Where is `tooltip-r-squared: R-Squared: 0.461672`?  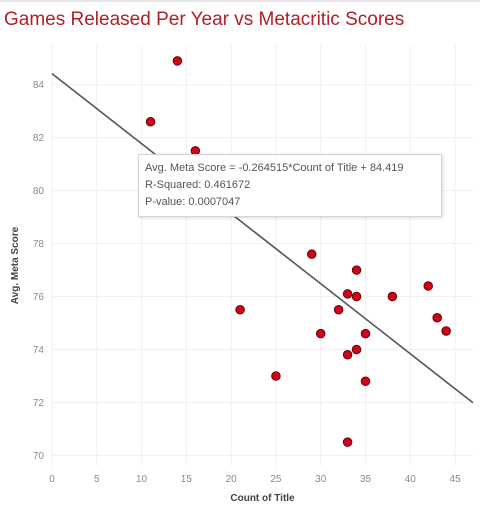
tooltip-r-squared: R-Squared: 0.461672 is located at coordinates (198, 185).